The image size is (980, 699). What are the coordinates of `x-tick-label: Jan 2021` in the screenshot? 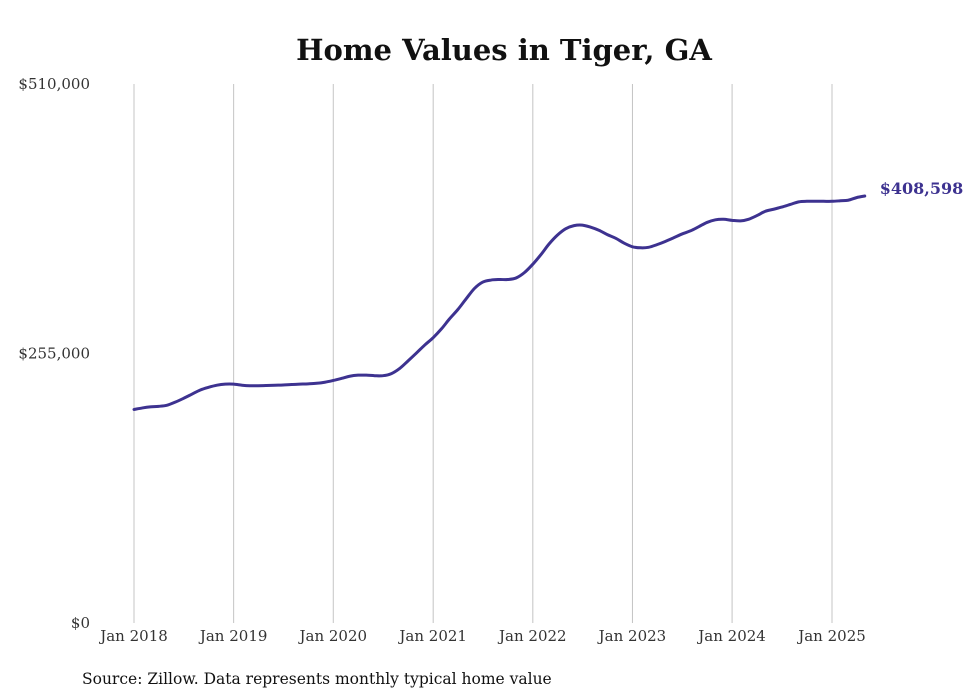 It's located at (432, 636).